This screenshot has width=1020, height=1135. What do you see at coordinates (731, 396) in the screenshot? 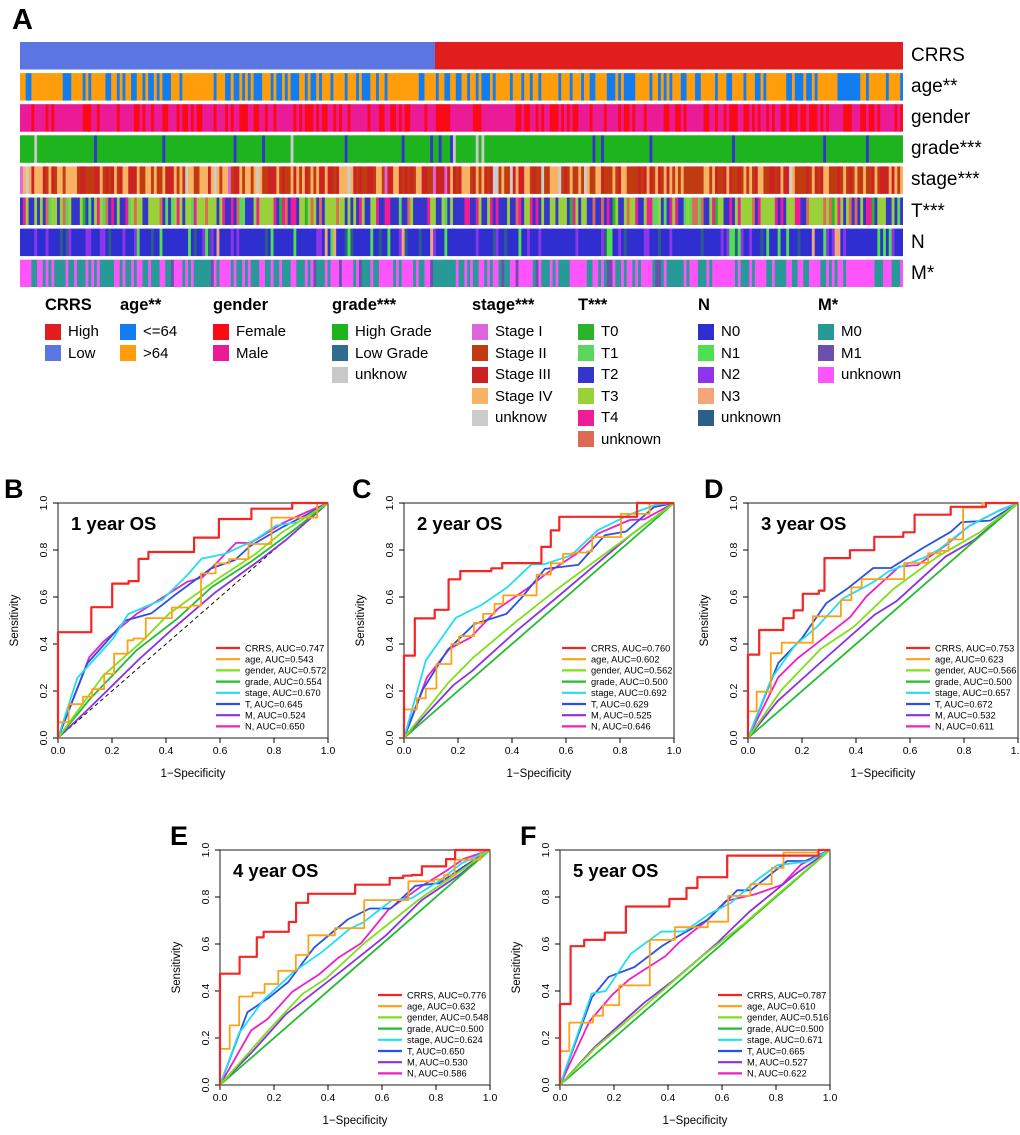
I see `legend-item-label: N3` at bounding box center [731, 396].